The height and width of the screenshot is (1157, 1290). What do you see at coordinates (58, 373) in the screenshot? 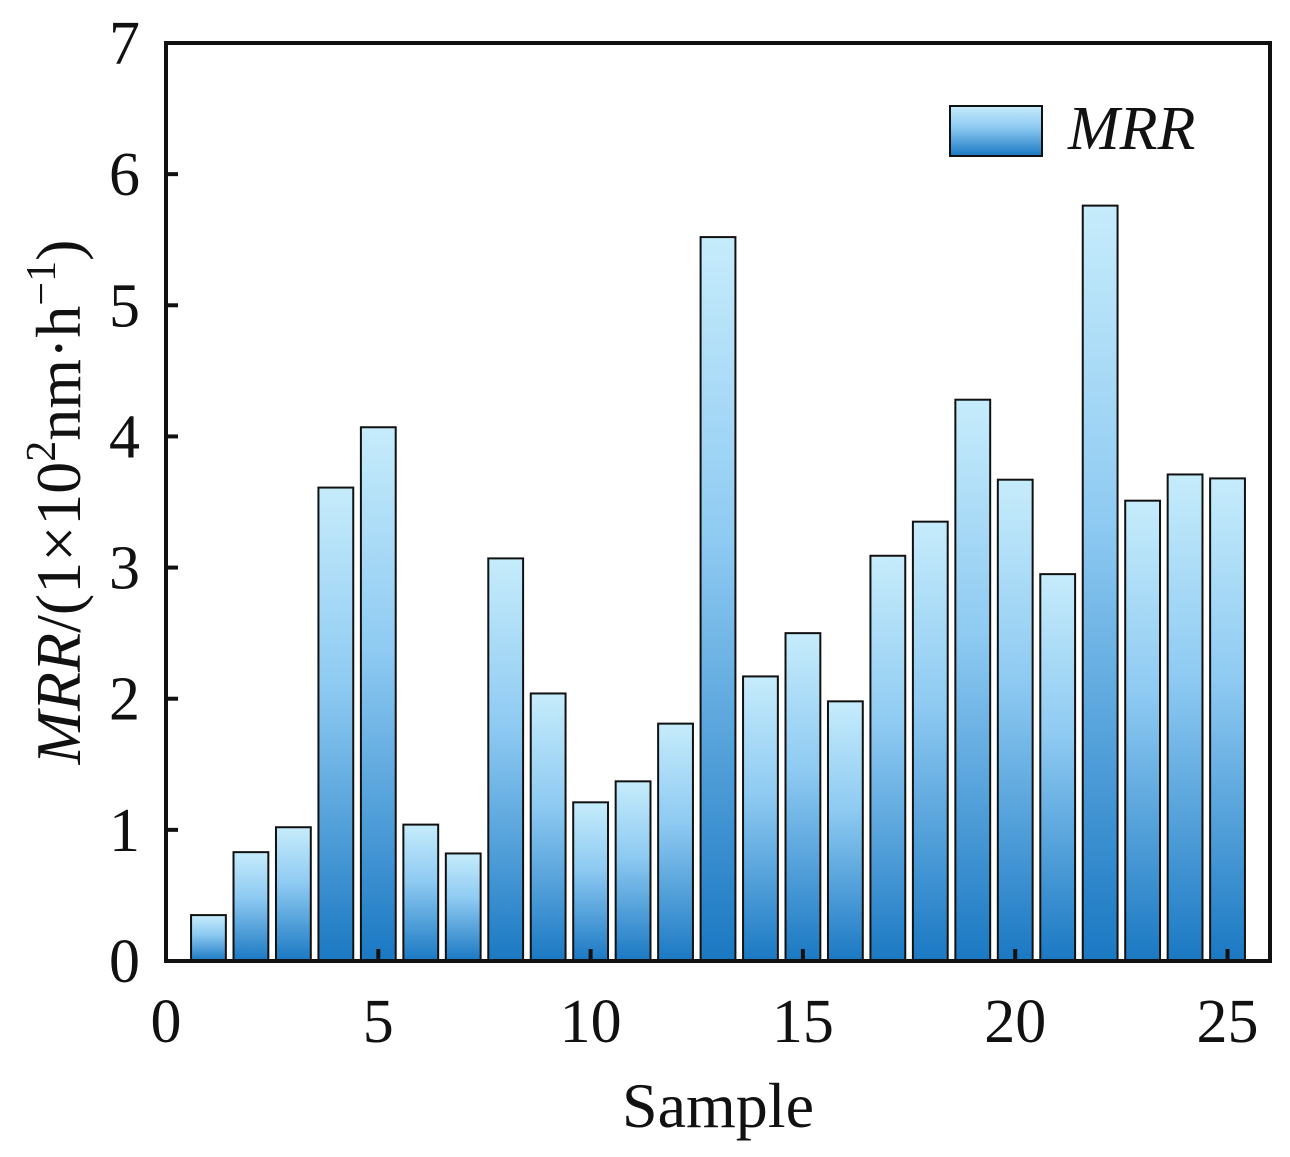
I see `y-axis-label-middle: nm·h` at bounding box center [58, 373].